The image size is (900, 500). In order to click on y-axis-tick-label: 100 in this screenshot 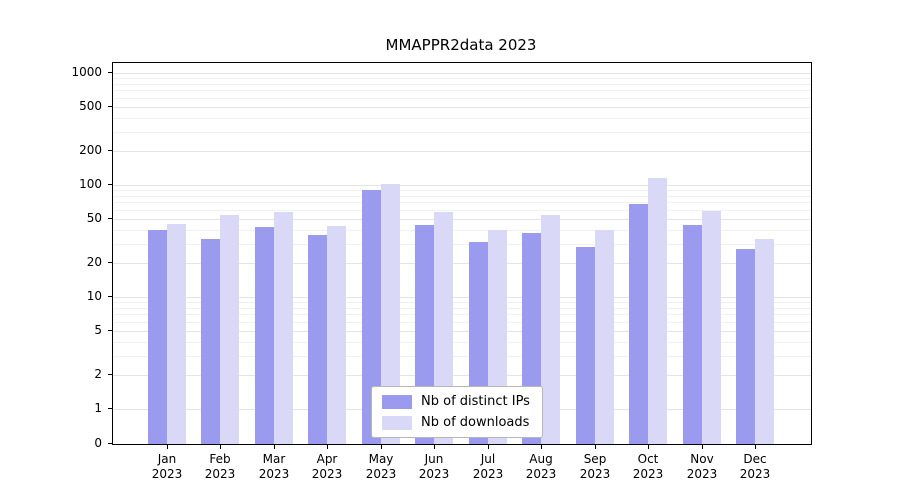, I will do `click(90, 184)`.